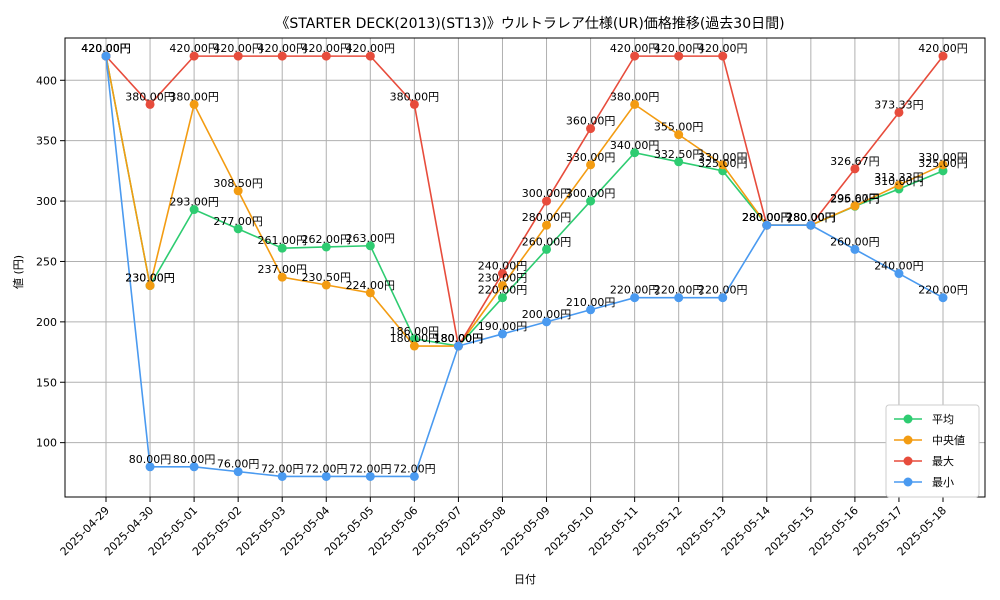  Describe the element at coordinates (503, 326) in the screenshot. I see `data-label: 190.00円` at that location.